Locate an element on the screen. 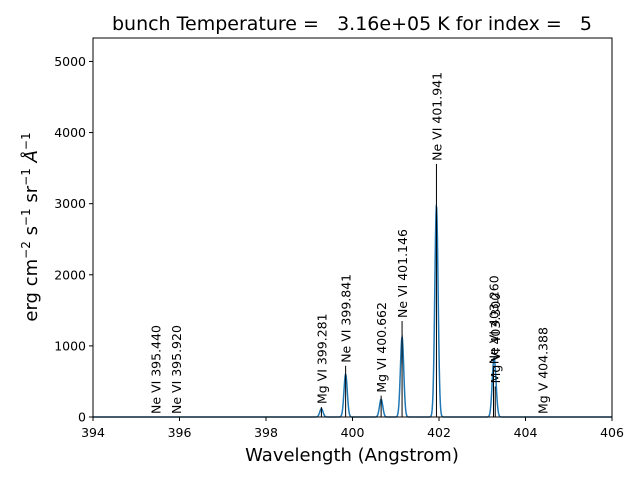 The width and height of the screenshot is (640, 480). line-label: Ne VI 403.260 is located at coordinates (493, 319).